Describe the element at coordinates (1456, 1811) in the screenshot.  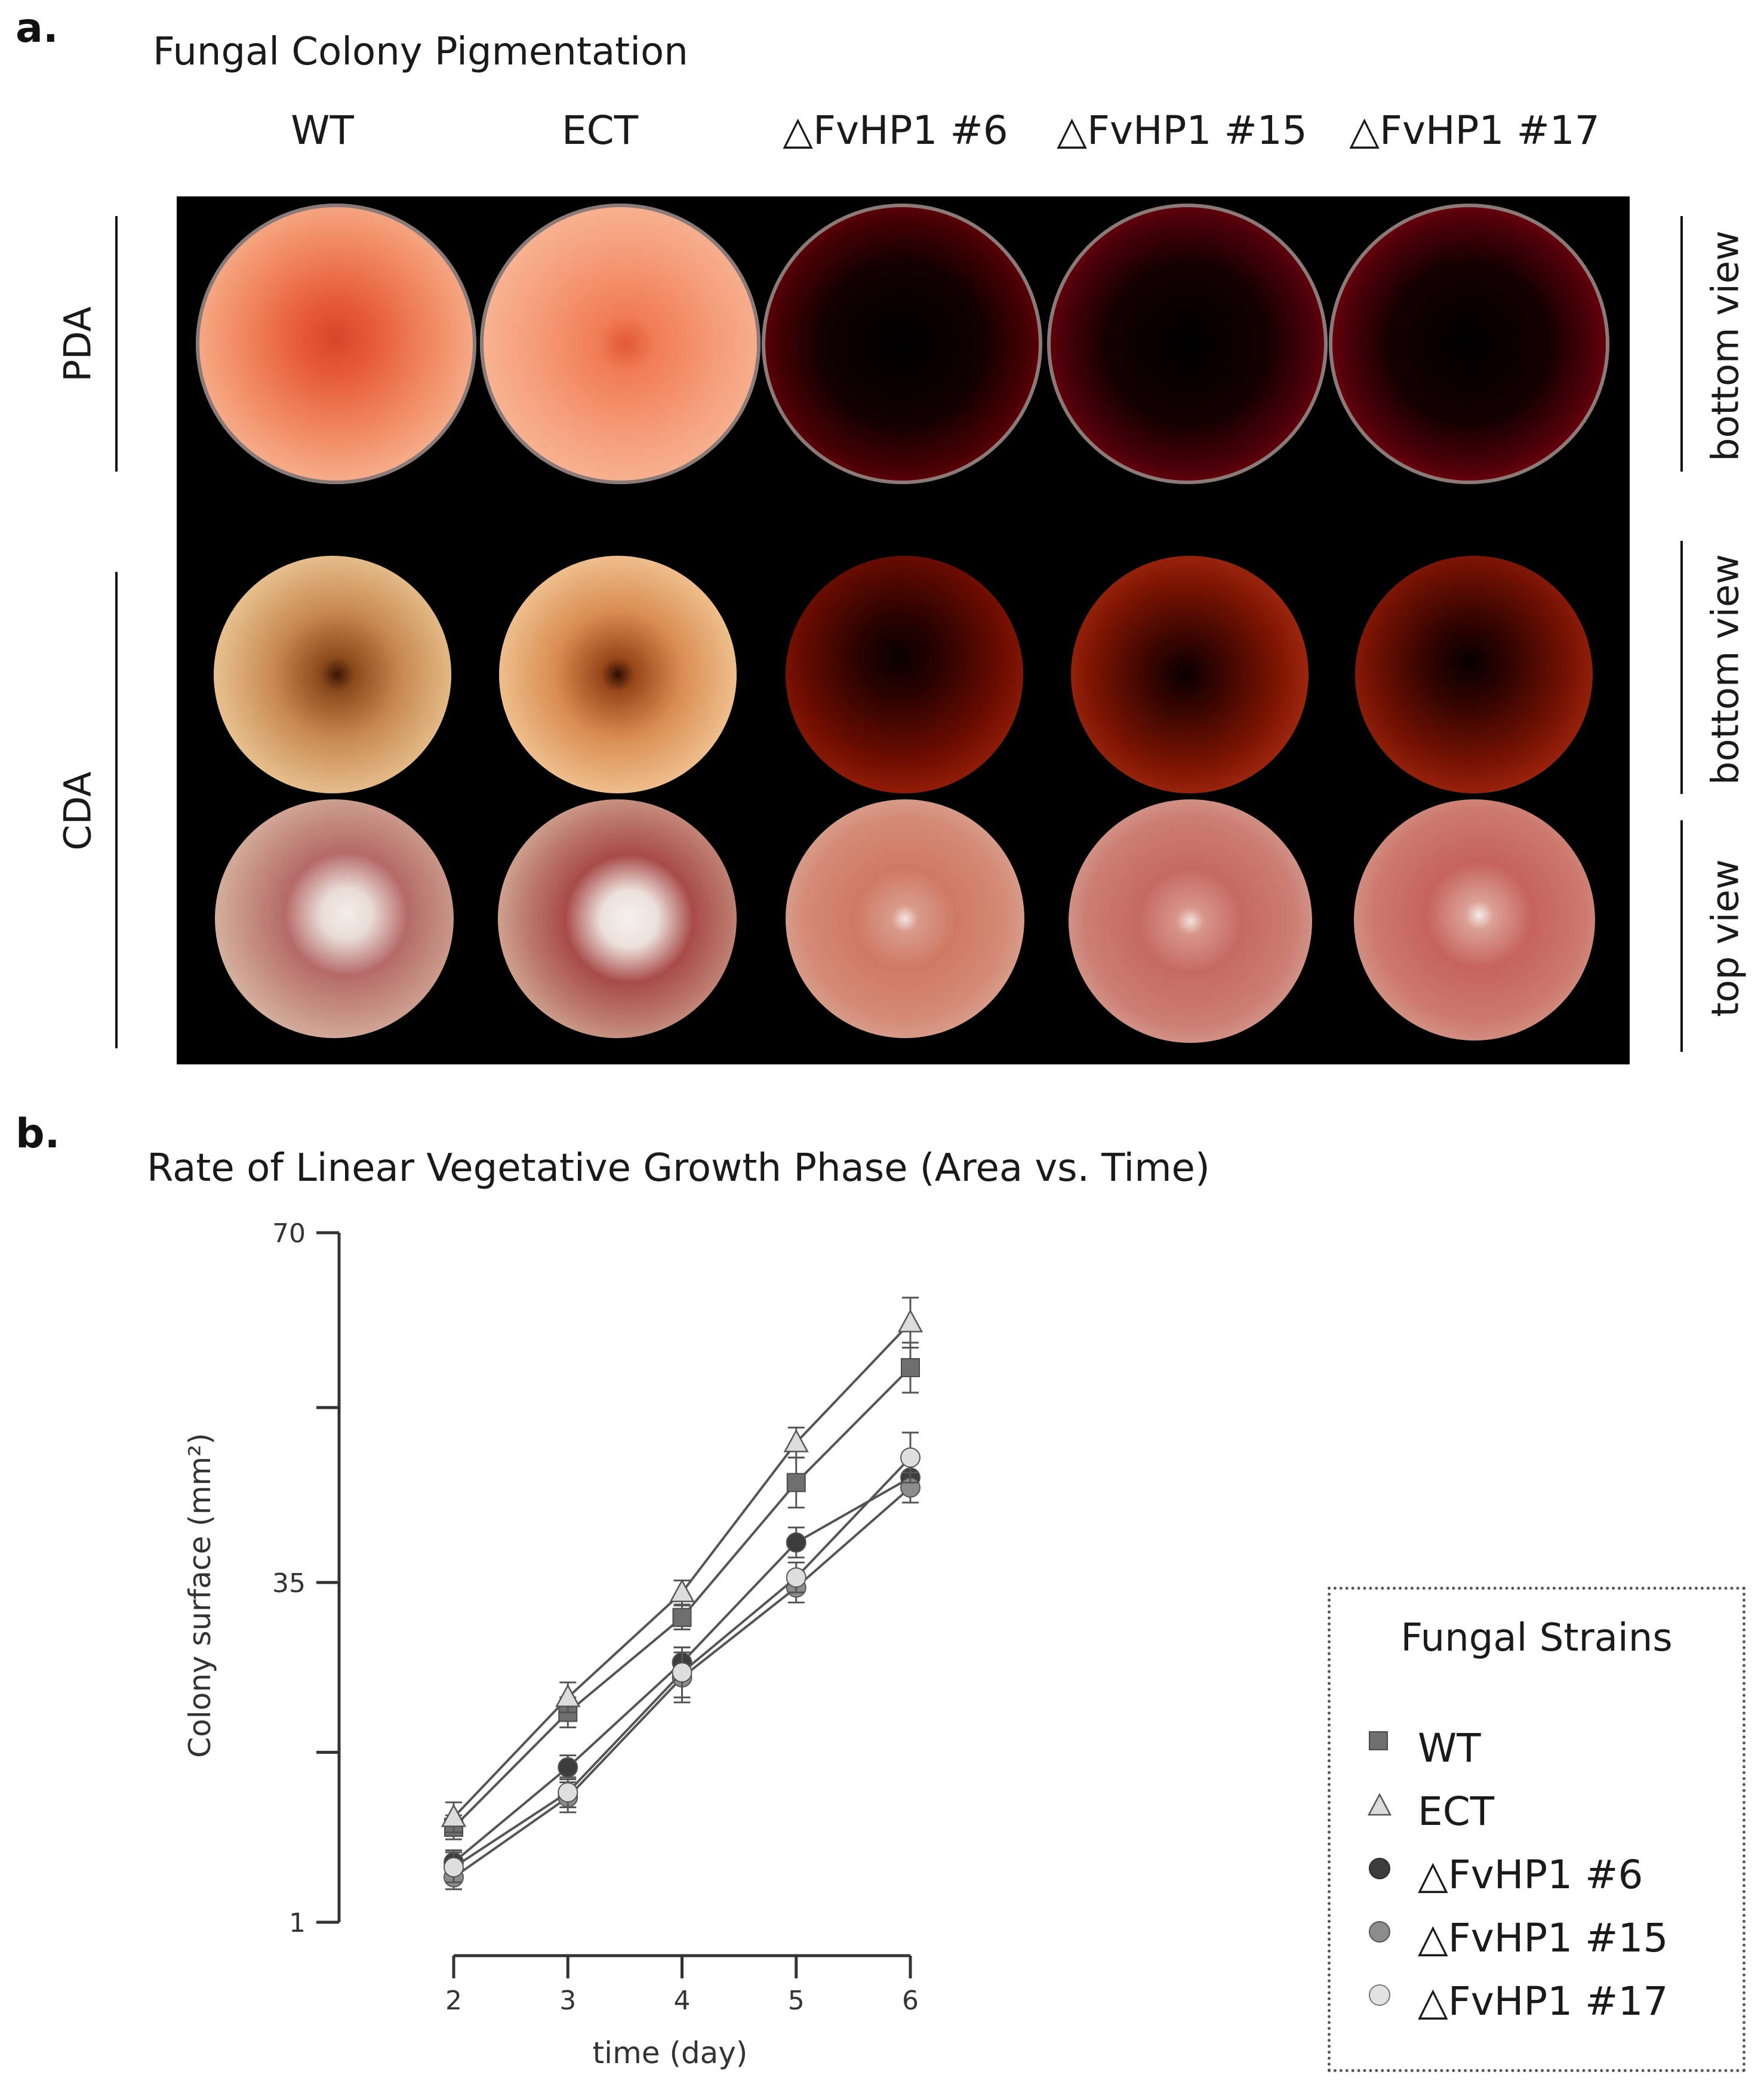
I see `legend-label-ect: ECT` at that location.